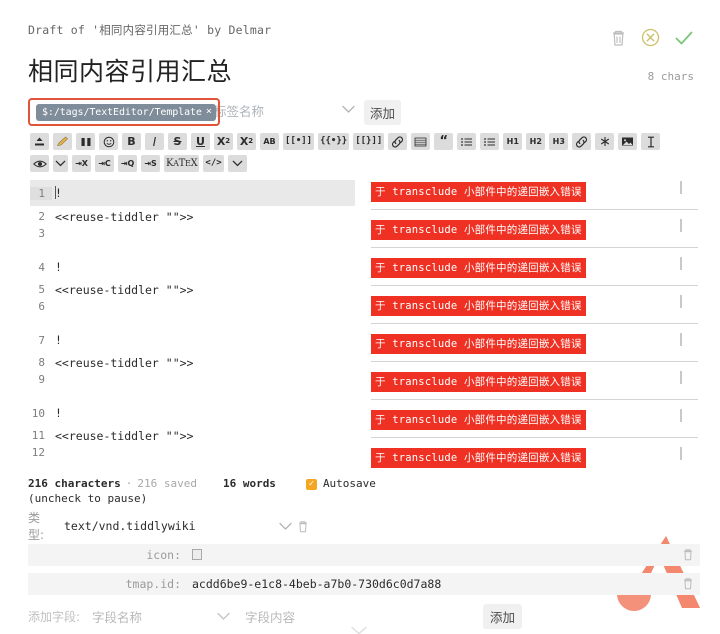  What do you see at coordinates (270, 617) in the screenshot?
I see `add-field-value-input: 字段内容` at bounding box center [270, 617].